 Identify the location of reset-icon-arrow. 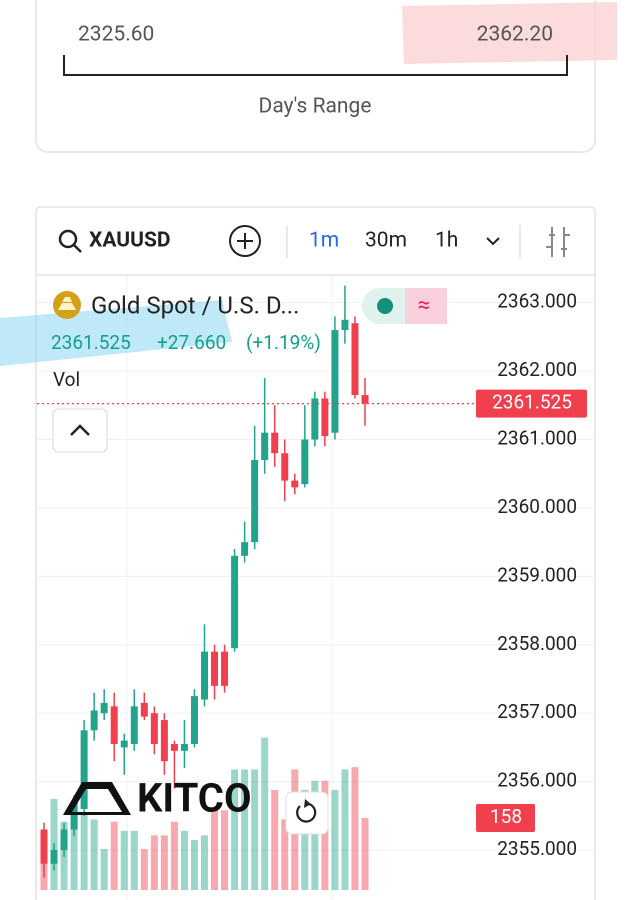
(307, 803).